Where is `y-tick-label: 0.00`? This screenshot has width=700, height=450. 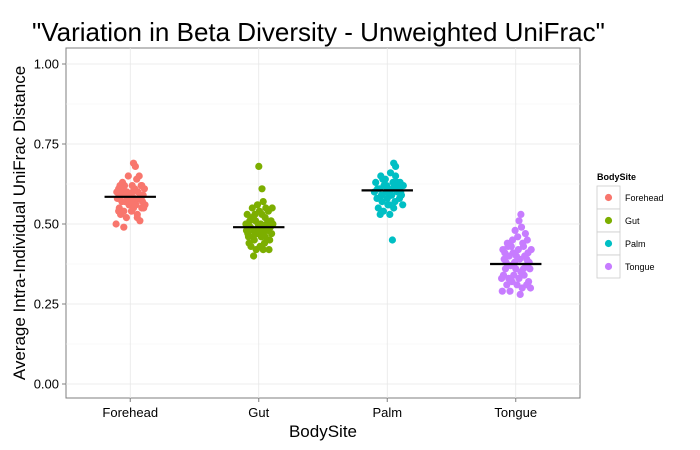
y-tick-label: 0.00 is located at coordinates (46, 384).